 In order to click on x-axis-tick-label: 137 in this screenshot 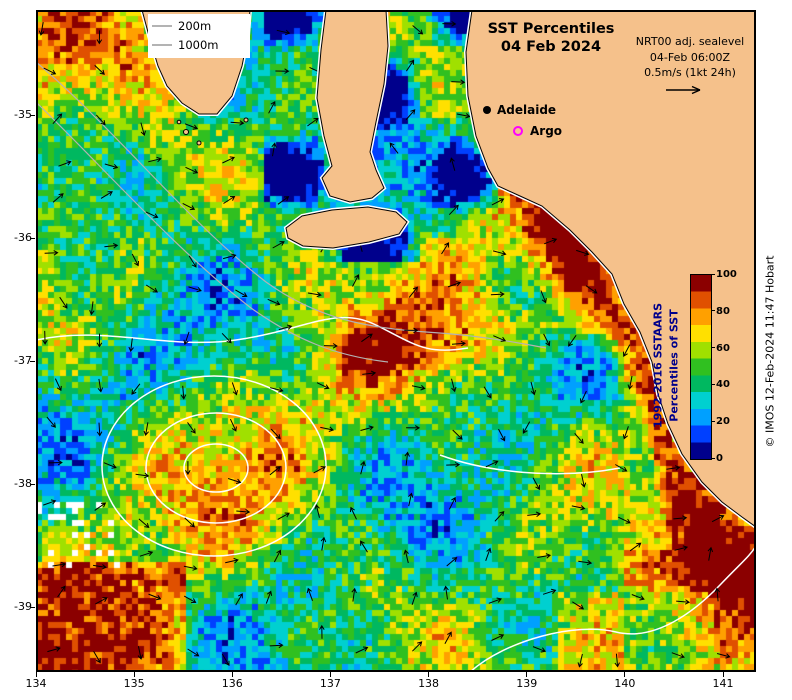, I will do `click(330, 683)`.